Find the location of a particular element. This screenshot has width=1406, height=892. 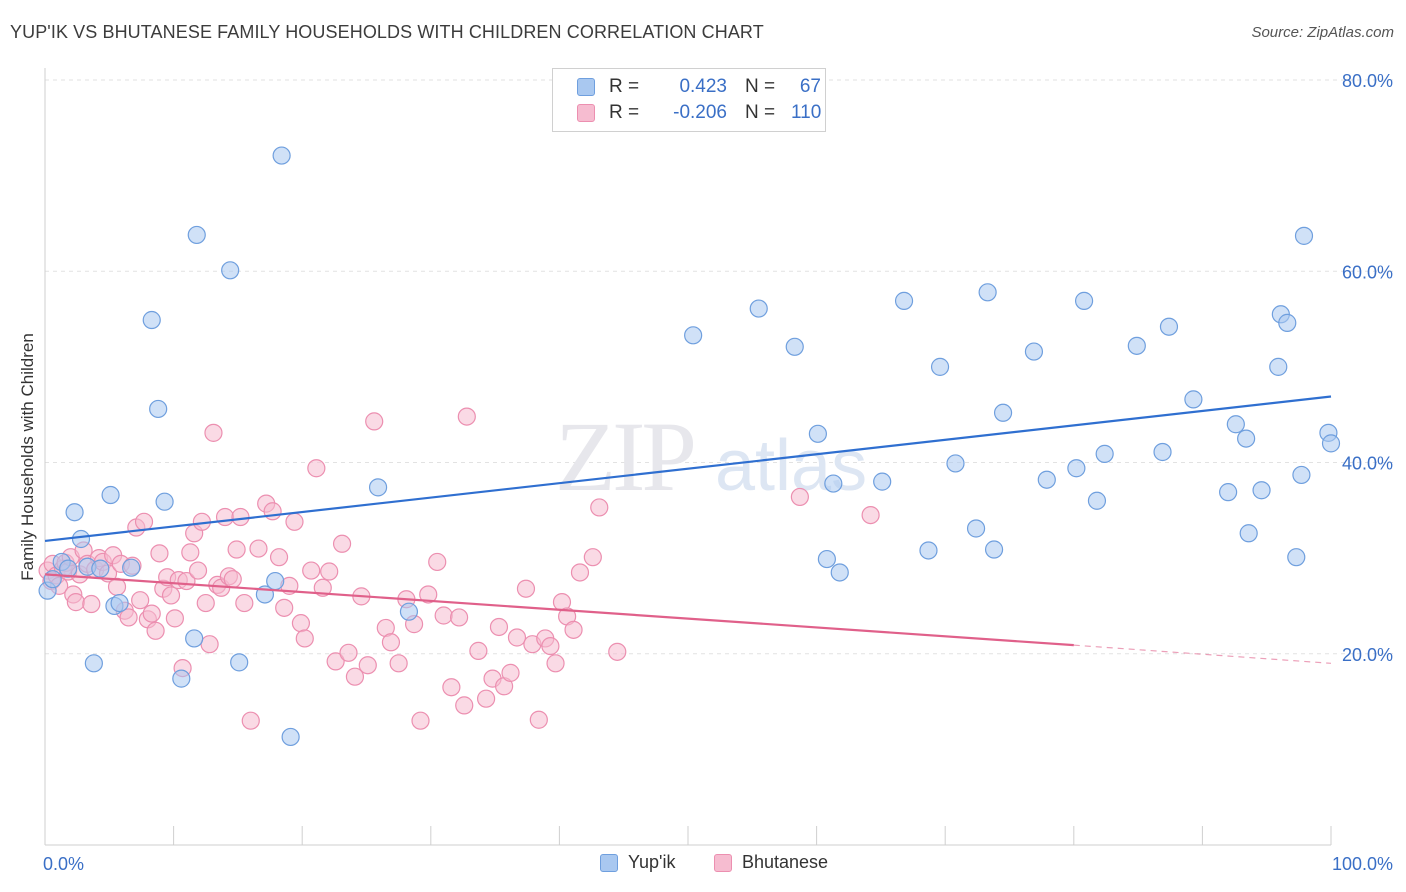

source-label: Source: ZipAtlas.com is located at coordinates (1322, 32).